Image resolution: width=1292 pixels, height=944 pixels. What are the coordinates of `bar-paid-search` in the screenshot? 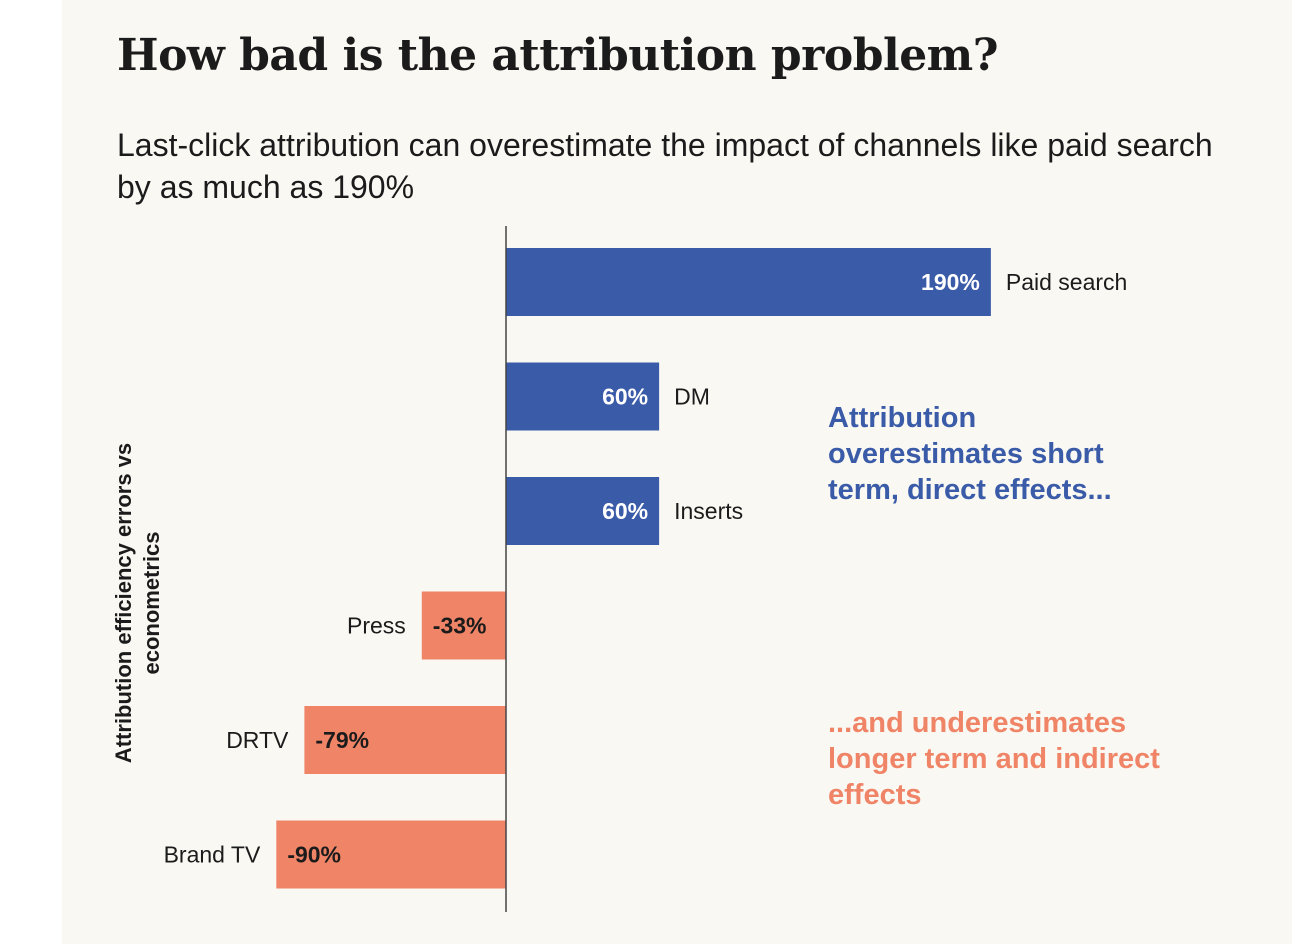 It's located at (748, 282).